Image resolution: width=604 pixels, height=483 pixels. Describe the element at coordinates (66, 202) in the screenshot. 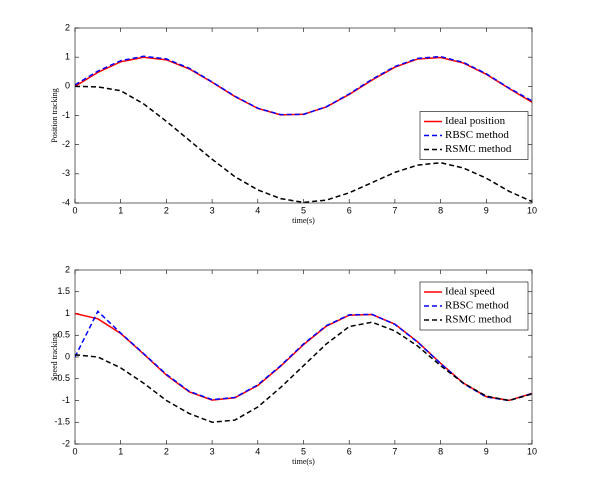

I see `y-tick-label: -4` at that location.